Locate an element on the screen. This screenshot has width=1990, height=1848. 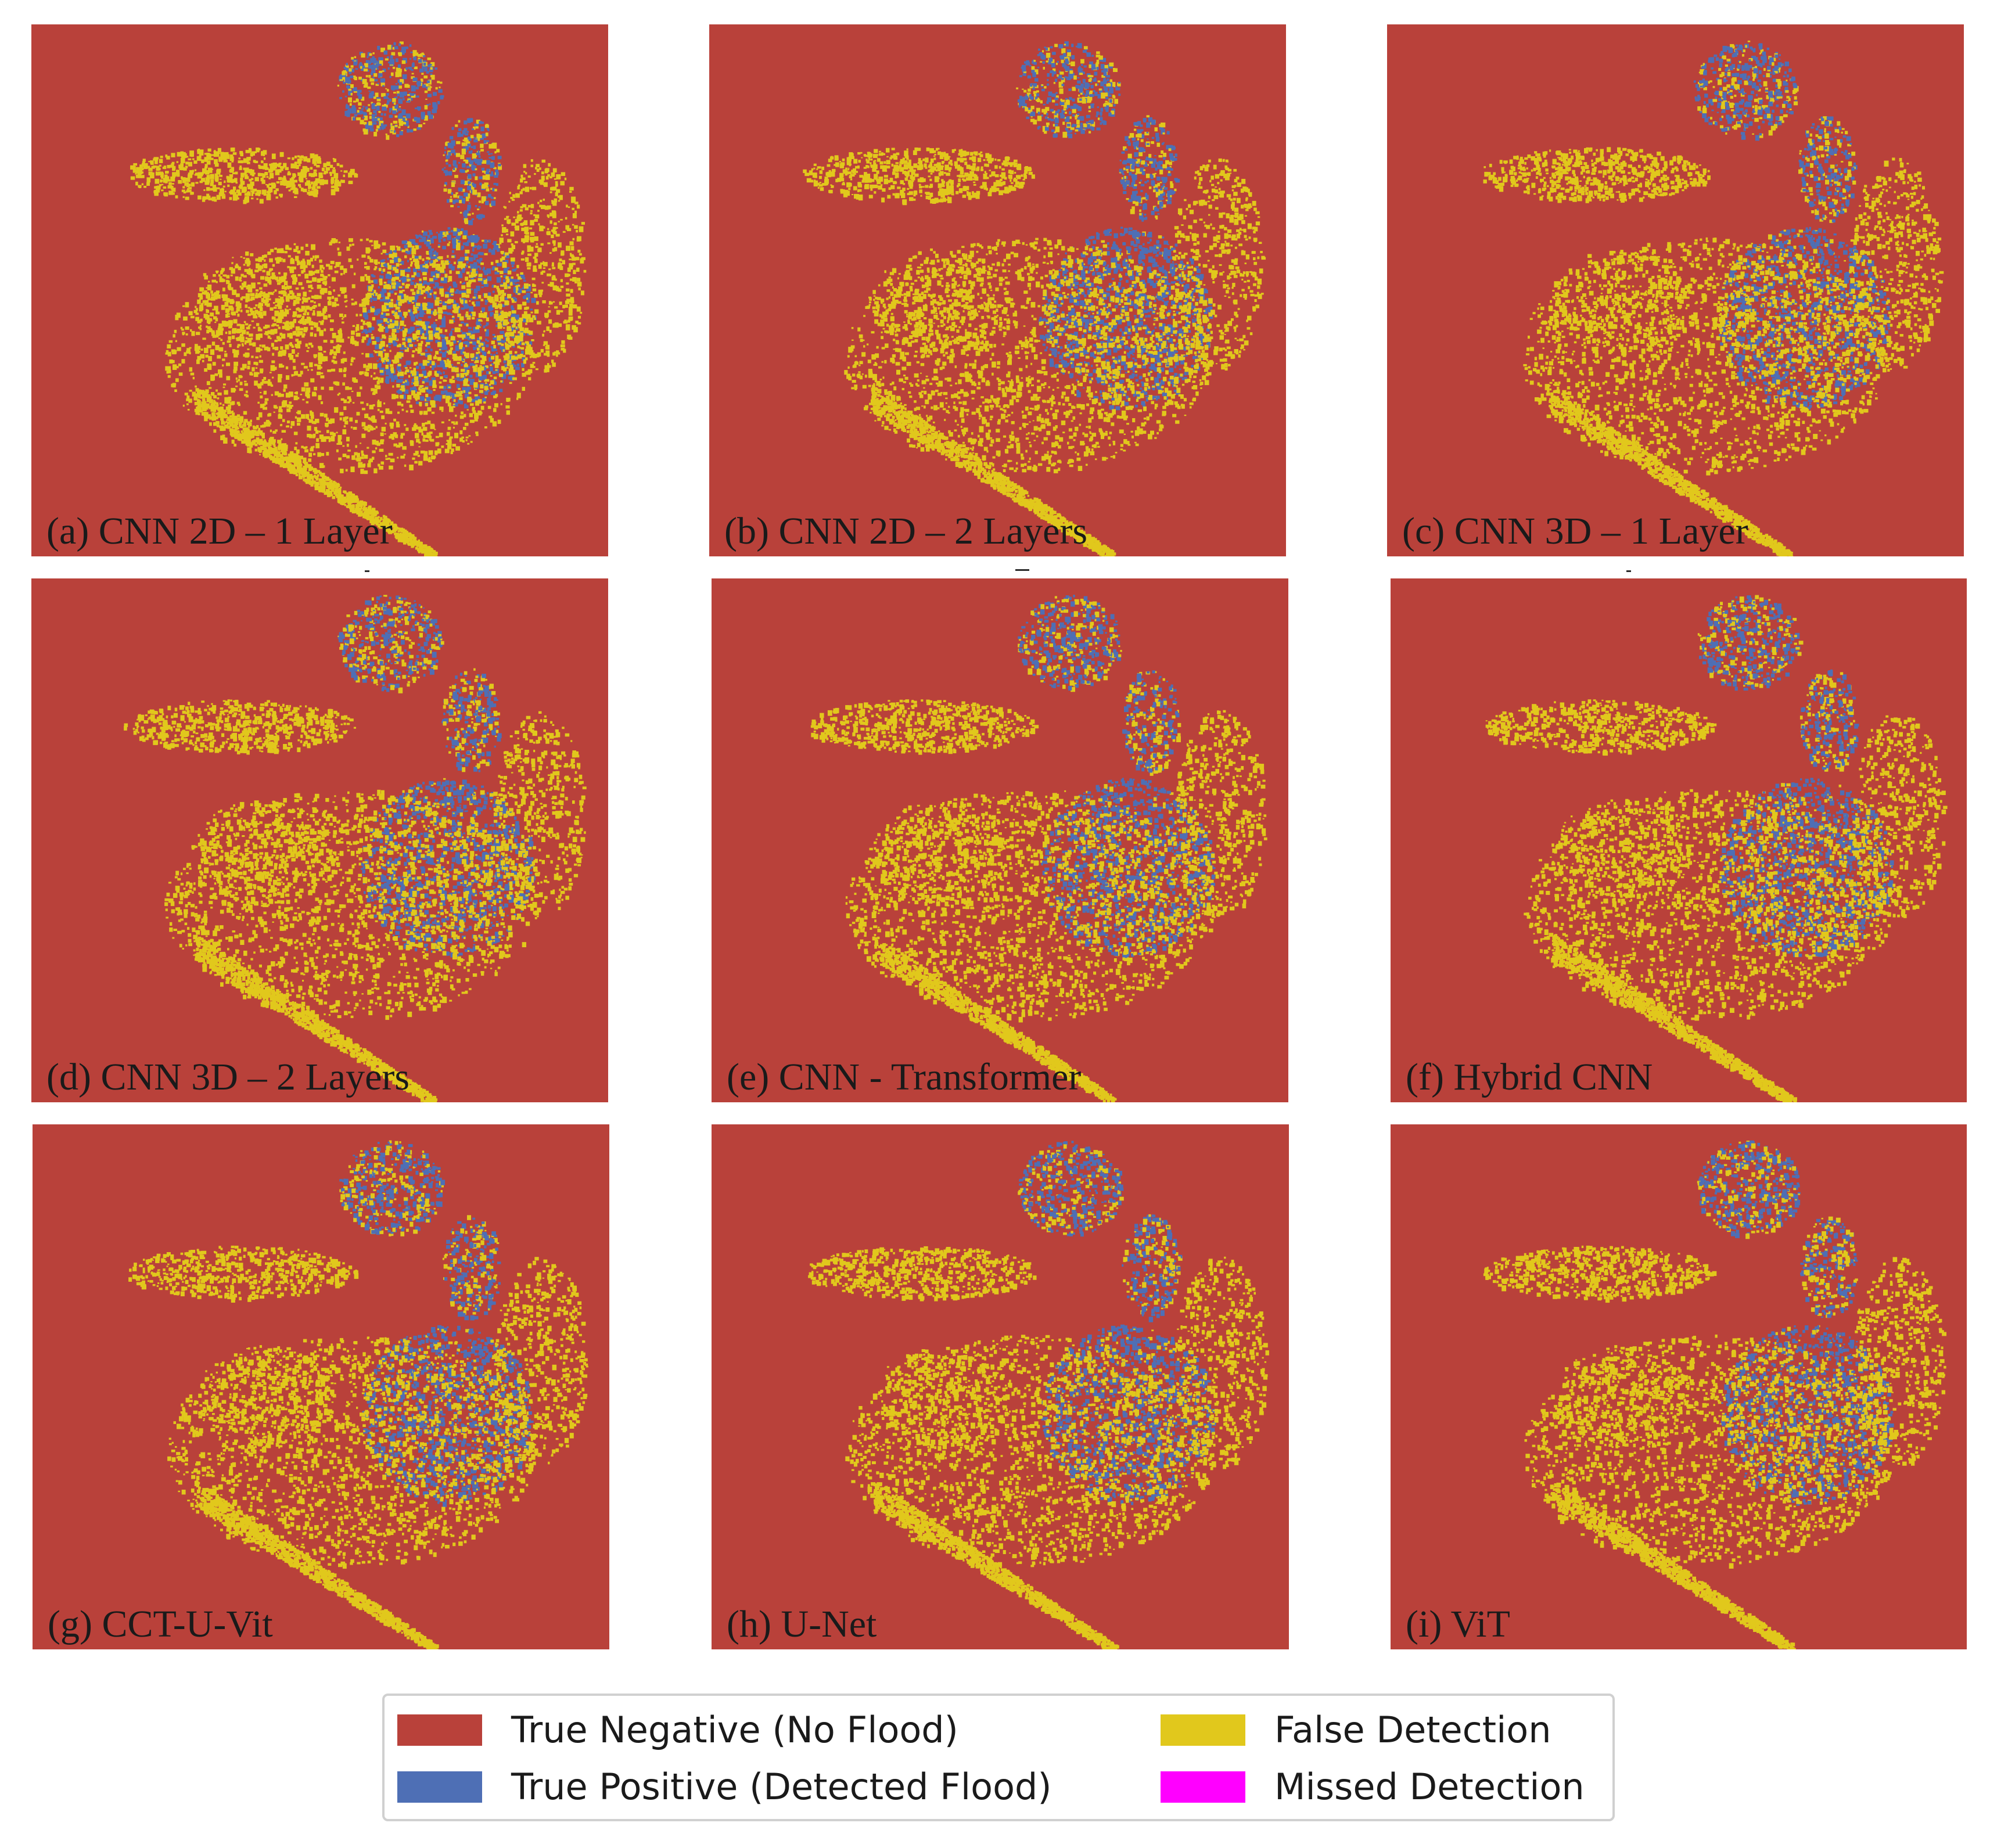
panel-e: (e) CNN - Transformer is located at coordinates (1000, 840).